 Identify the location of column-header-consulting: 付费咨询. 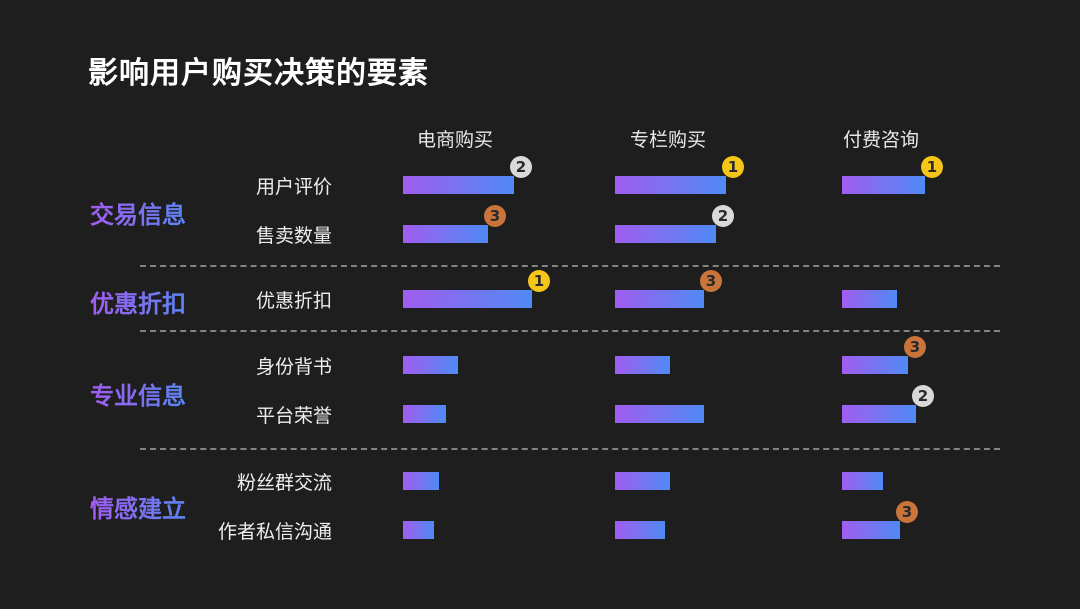
(881, 140).